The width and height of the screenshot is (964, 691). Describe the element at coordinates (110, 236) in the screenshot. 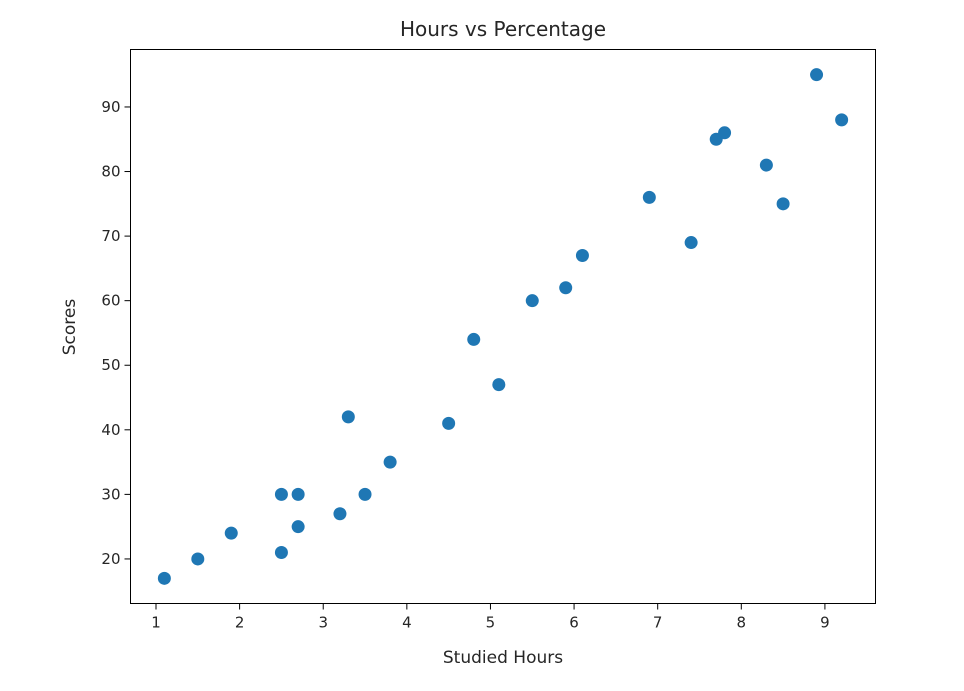

I see `y-tick-label: 70` at that location.